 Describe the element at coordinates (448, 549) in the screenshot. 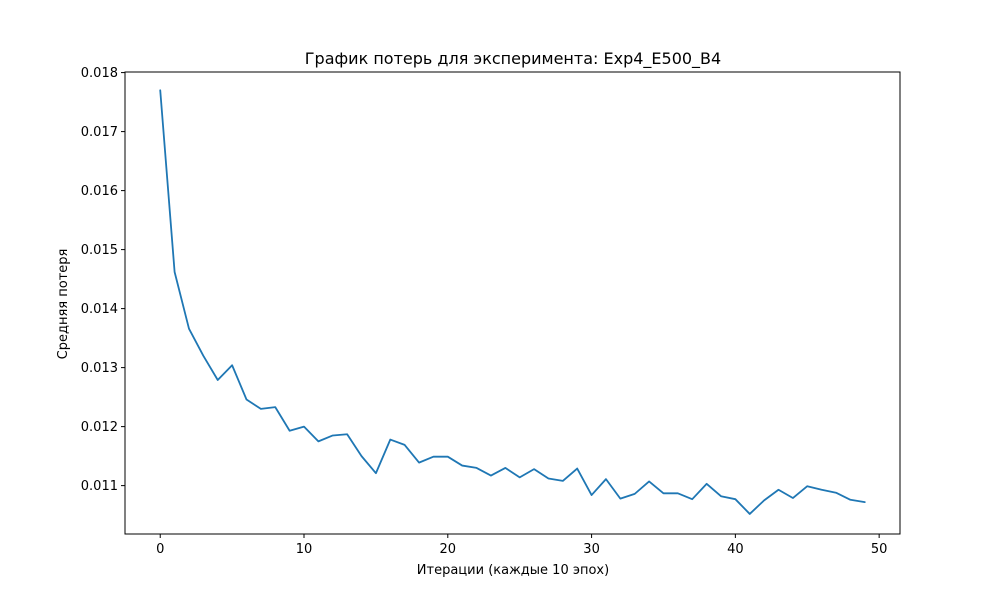

I see `x-tick-label: 20` at that location.